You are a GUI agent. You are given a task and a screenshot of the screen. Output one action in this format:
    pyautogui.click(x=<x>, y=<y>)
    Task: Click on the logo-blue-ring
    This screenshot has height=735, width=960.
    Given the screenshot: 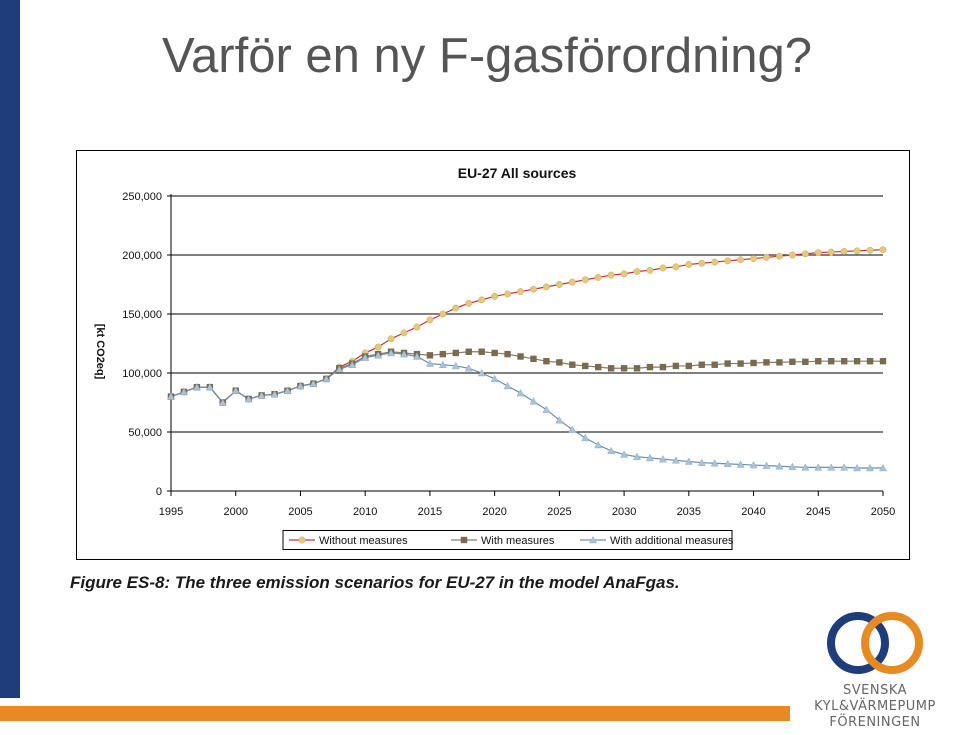 What is the action you would take?
    pyautogui.click(x=858, y=643)
    